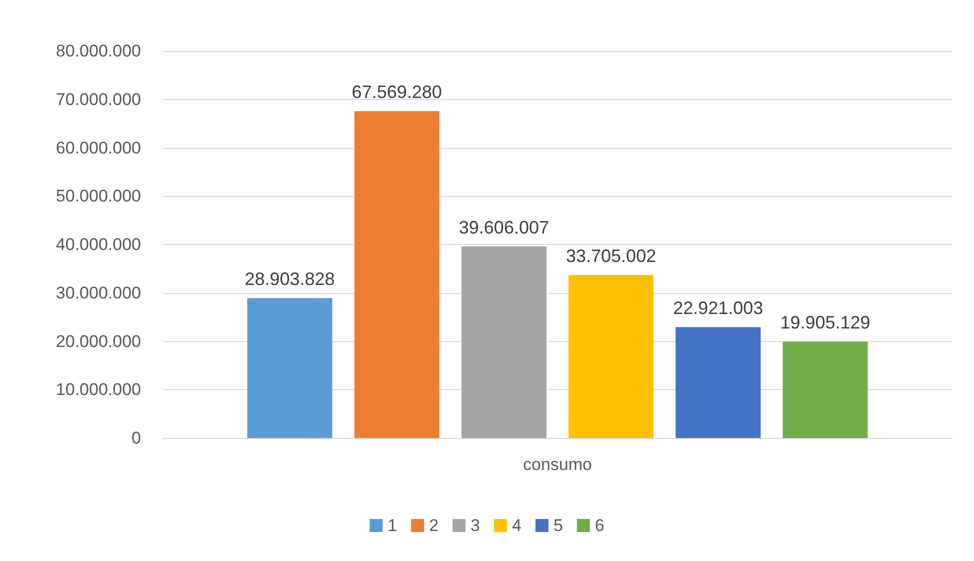 The image size is (974, 561). Describe the element at coordinates (503, 227) in the screenshot. I see `data-label: 39.606.007` at that location.